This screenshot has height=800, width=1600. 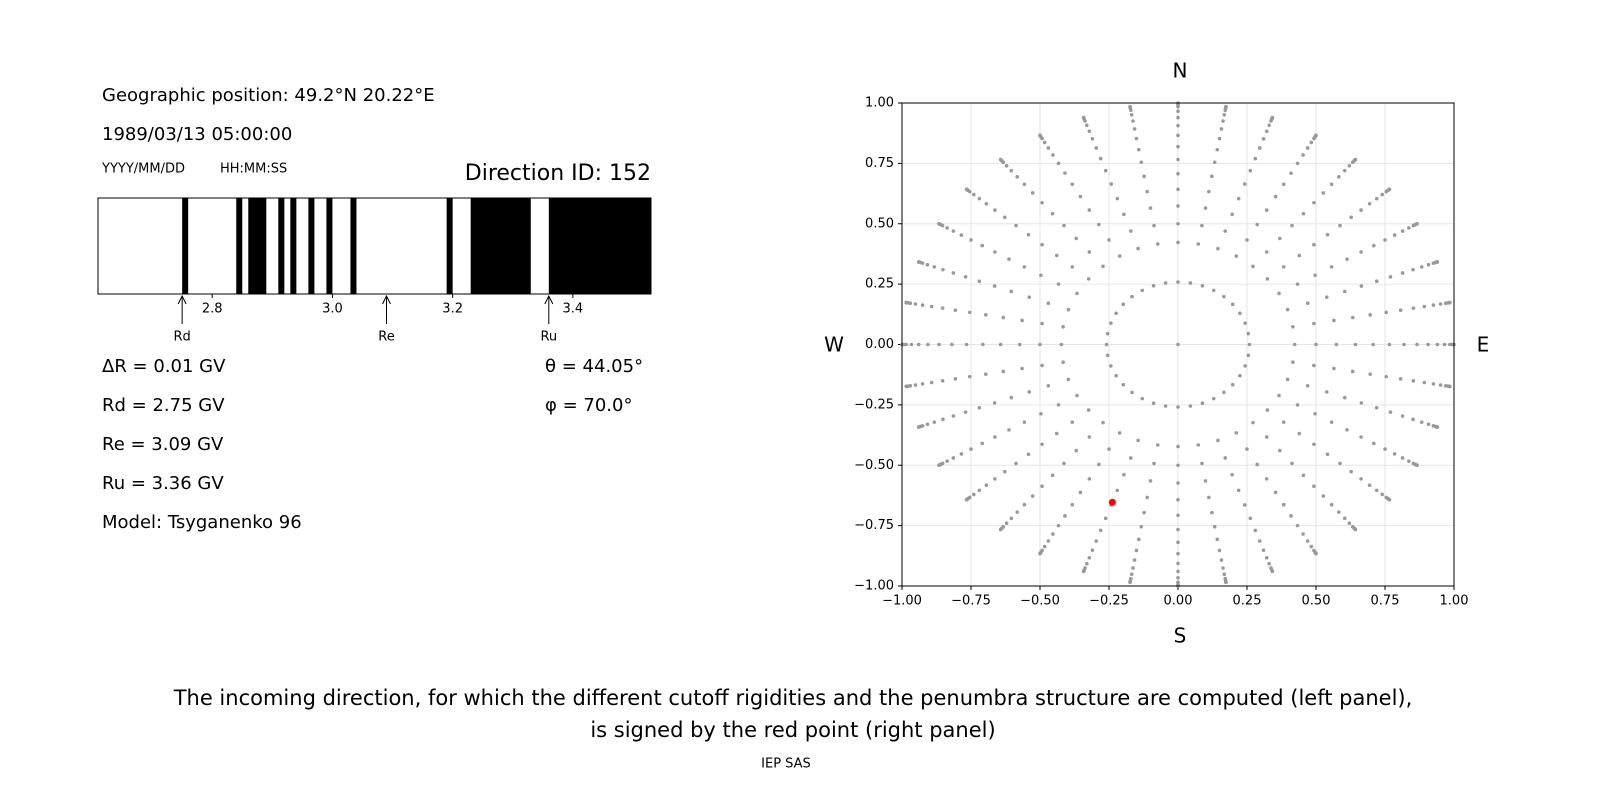 I want to click on position: Geographic position: 49.2°N 20.22°E, so click(x=268, y=95).